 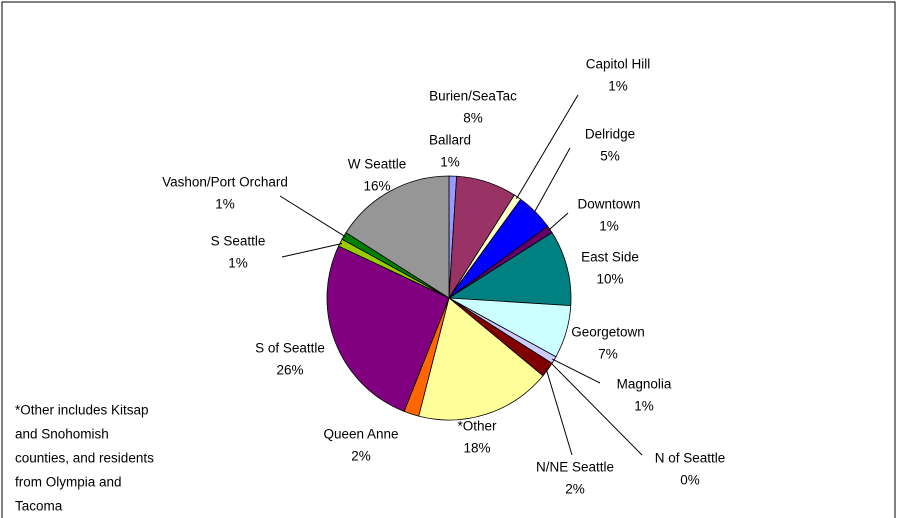 I want to click on slice-value-label: 0%, so click(x=690, y=480).